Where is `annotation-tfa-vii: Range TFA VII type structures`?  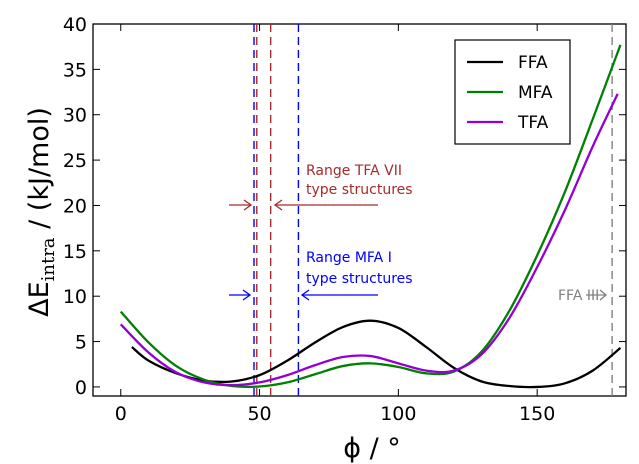
annotation-tfa-vii: Range TFA VII type structures is located at coordinates (321, 187).